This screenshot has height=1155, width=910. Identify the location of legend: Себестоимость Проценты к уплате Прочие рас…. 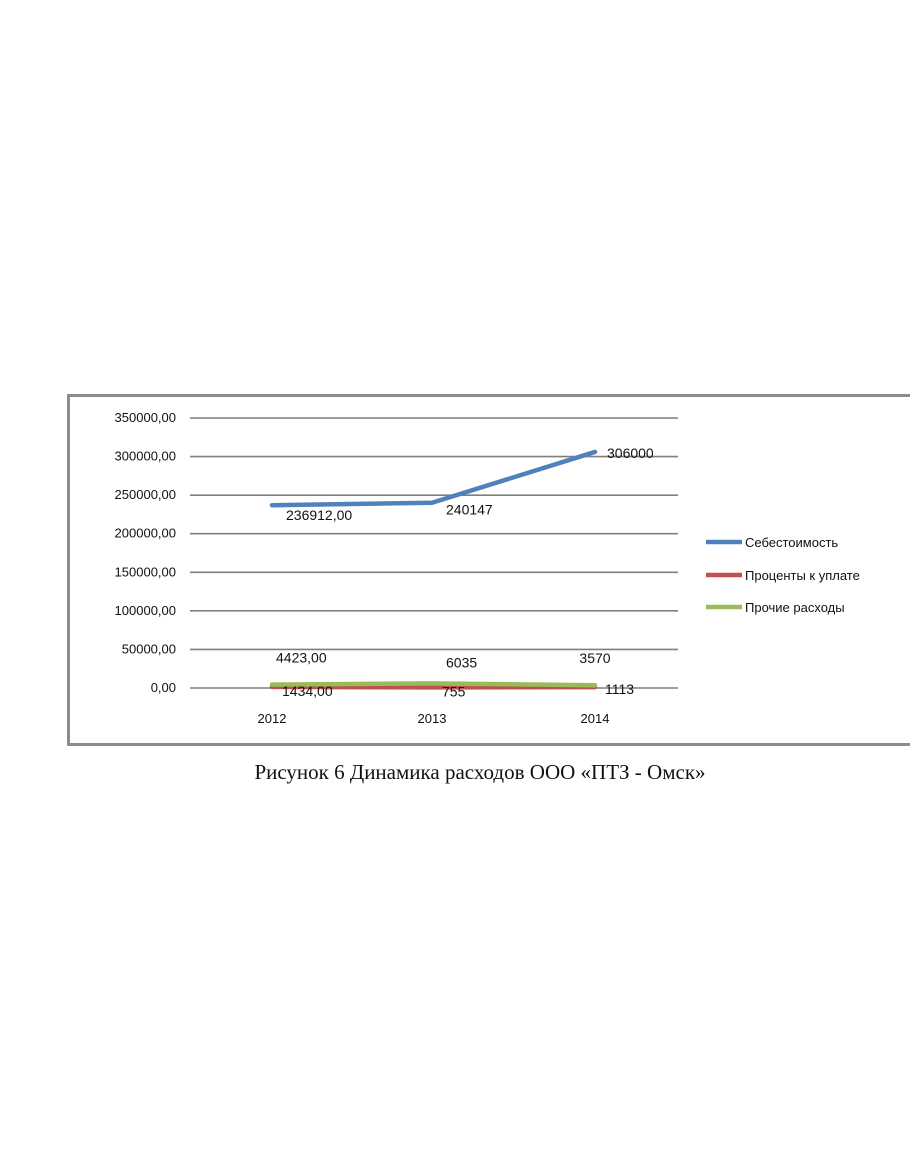
(783, 575).